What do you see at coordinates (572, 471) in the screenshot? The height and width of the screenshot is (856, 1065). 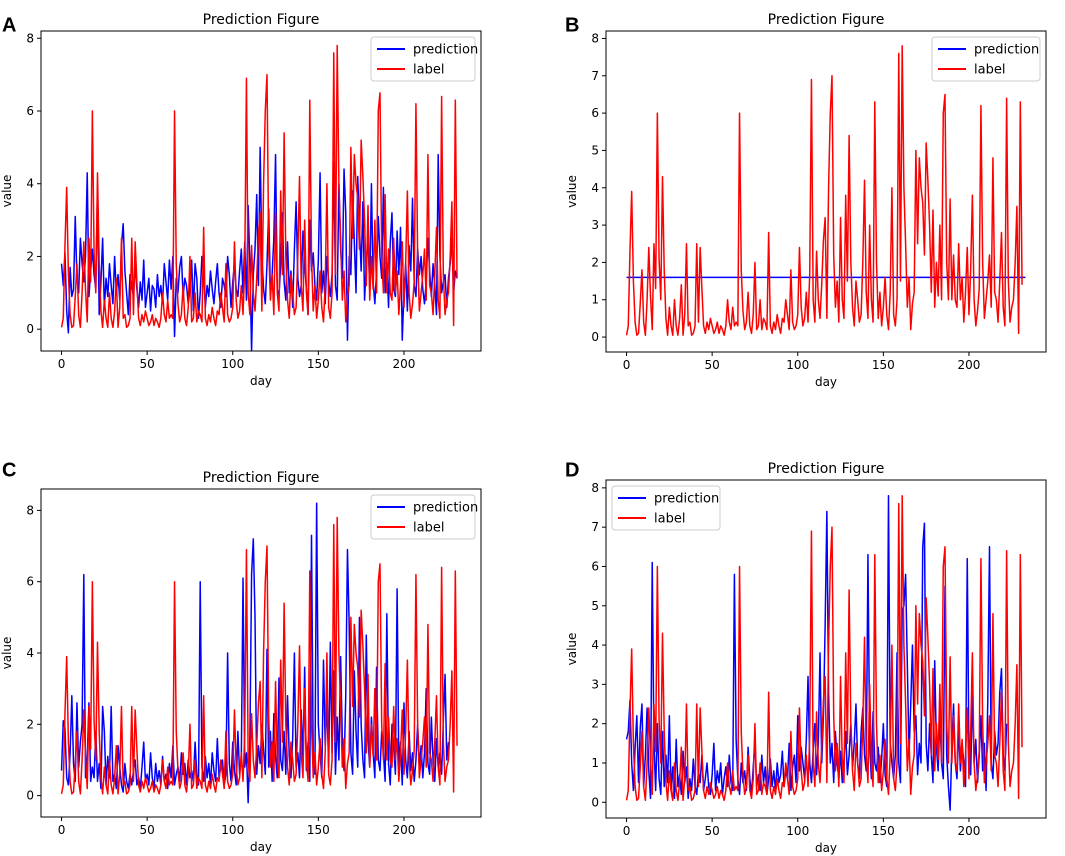 I see `panel-letter: D` at bounding box center [572, 471].